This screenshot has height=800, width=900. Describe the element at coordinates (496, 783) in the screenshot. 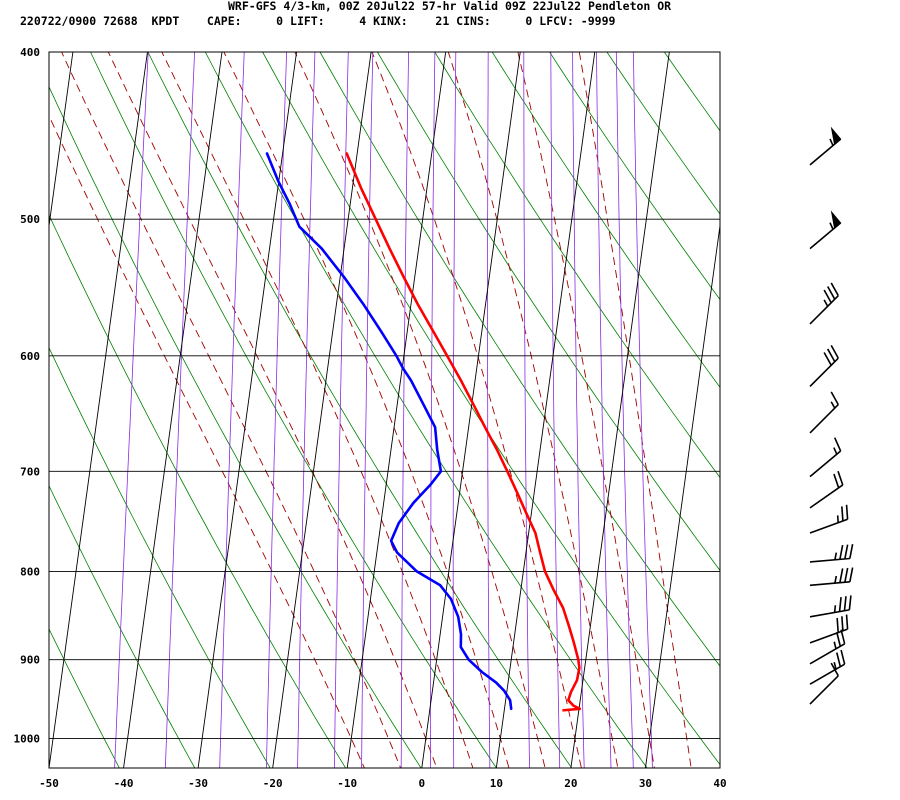

I see `x-tick-label: 10` at that location.